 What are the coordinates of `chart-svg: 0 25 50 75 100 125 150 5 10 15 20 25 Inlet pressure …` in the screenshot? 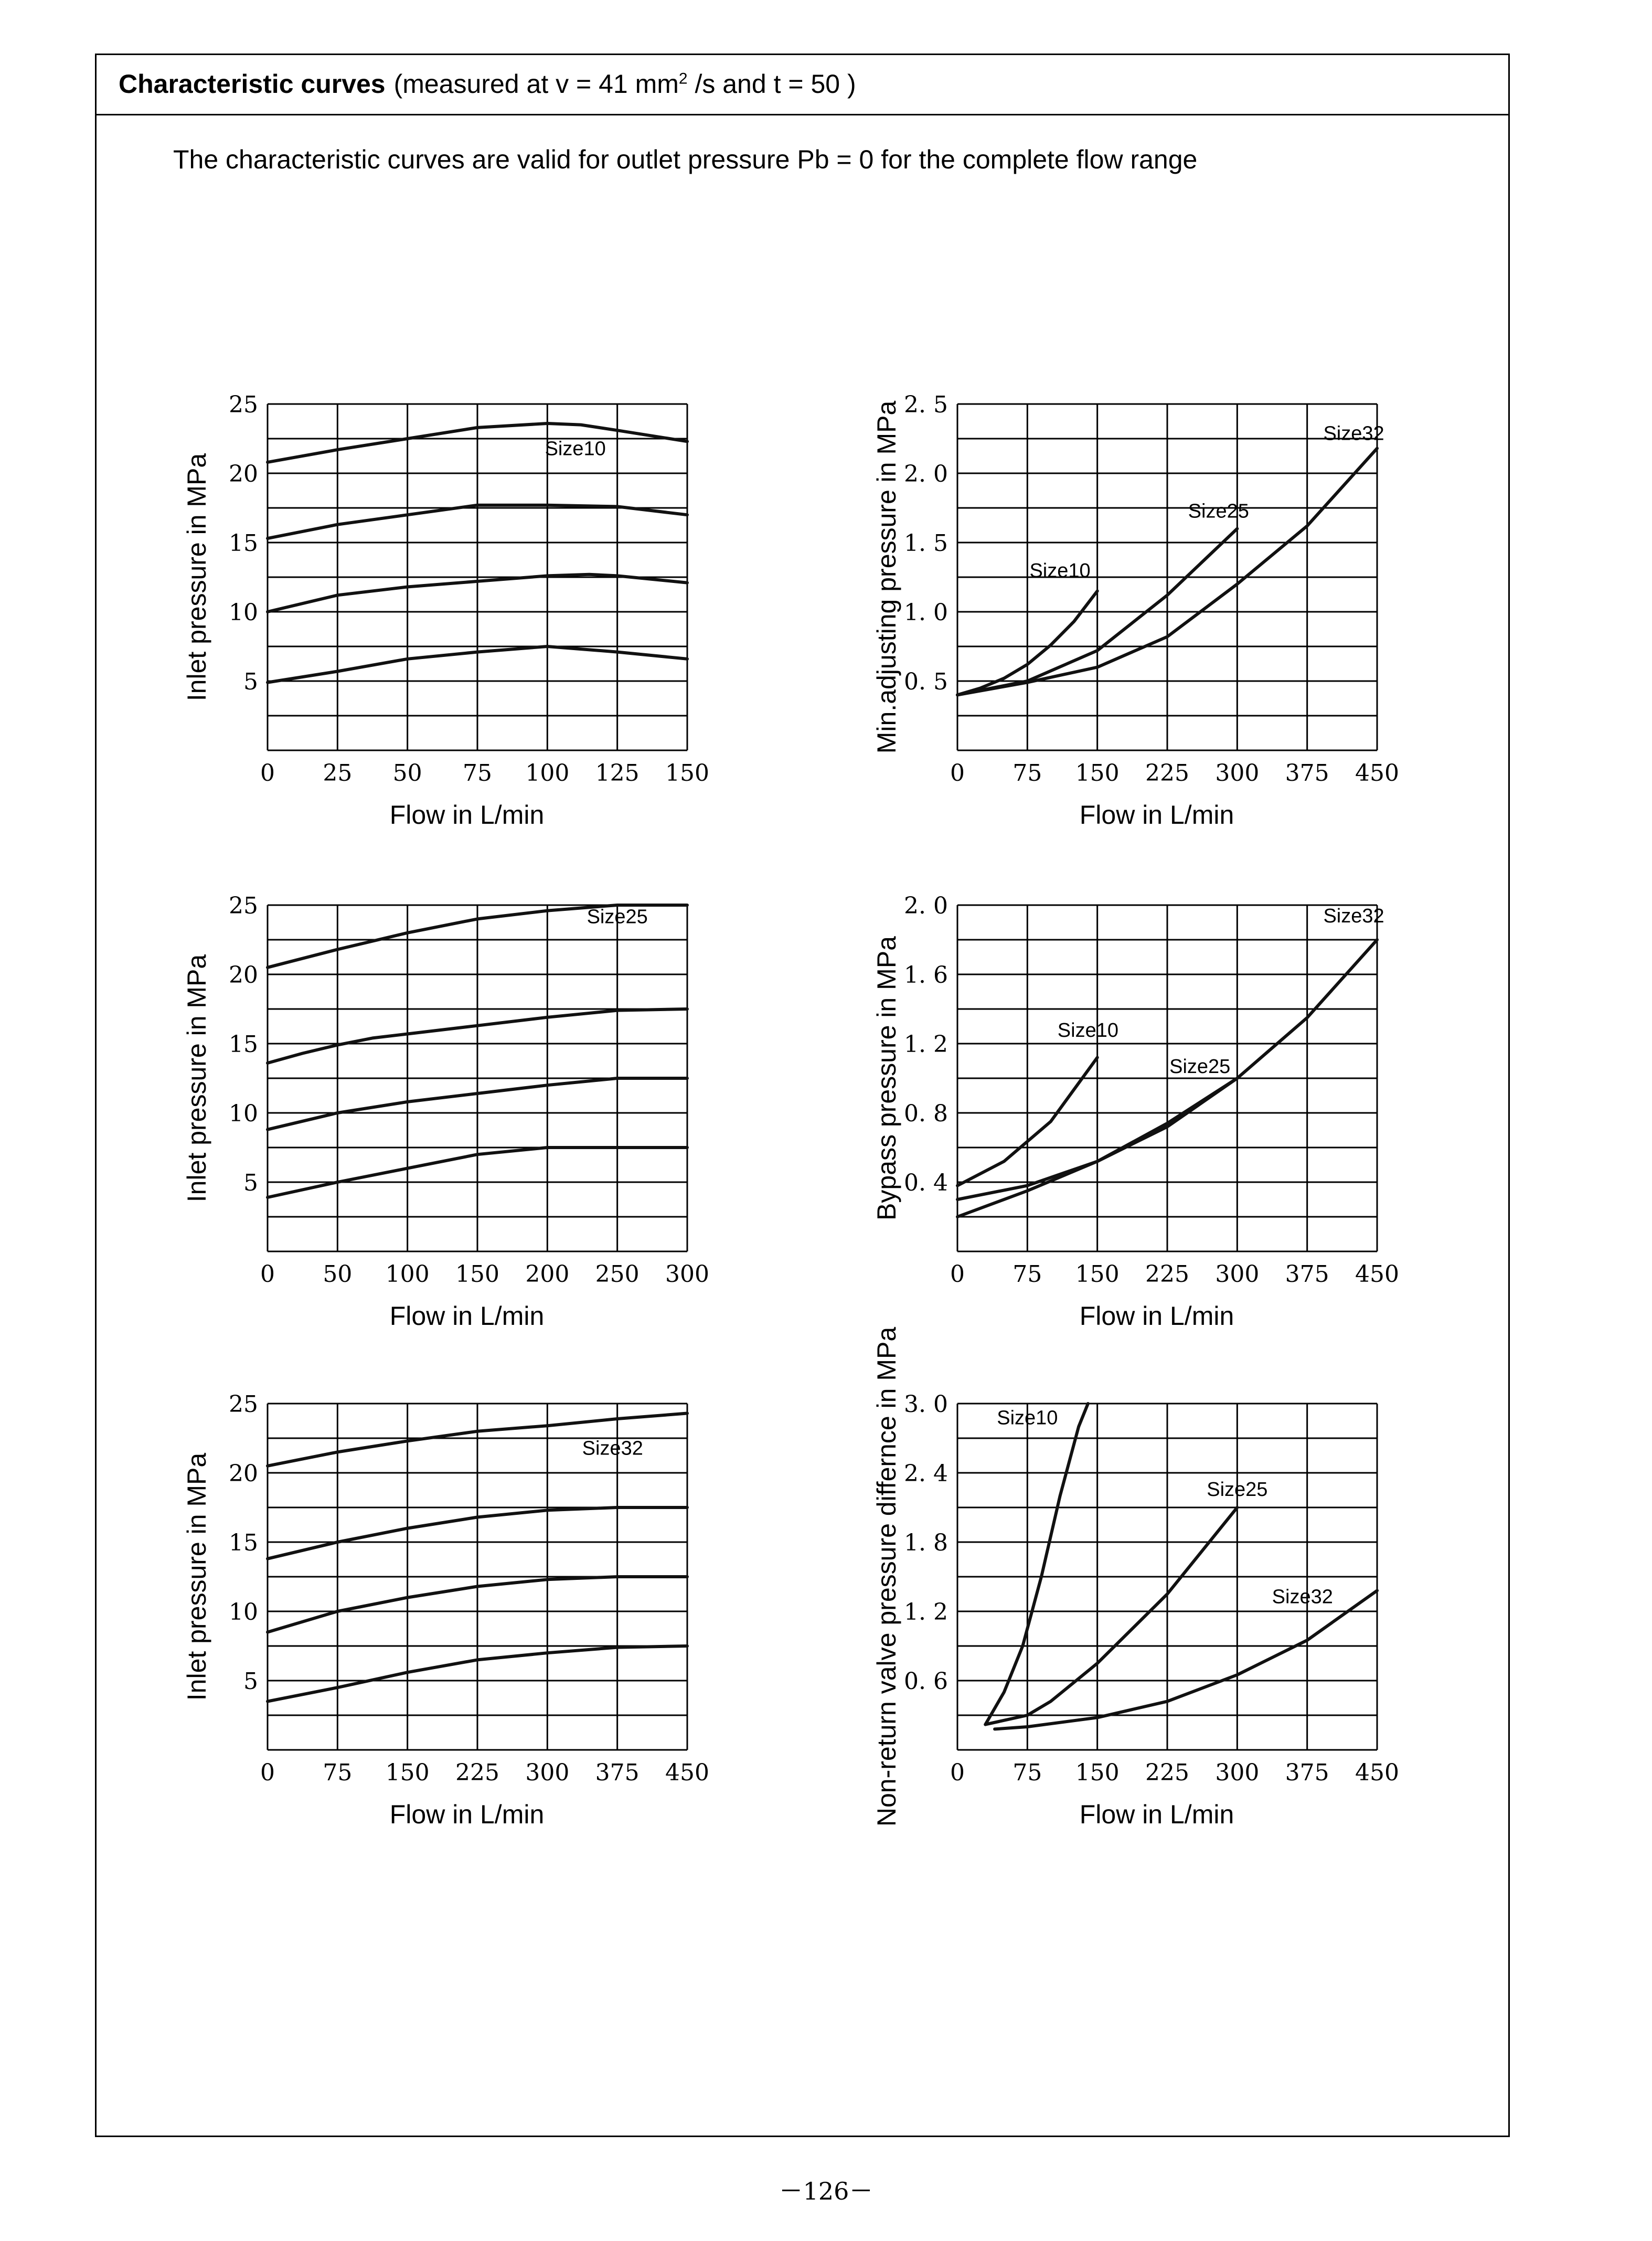 It's located at (446, 610).